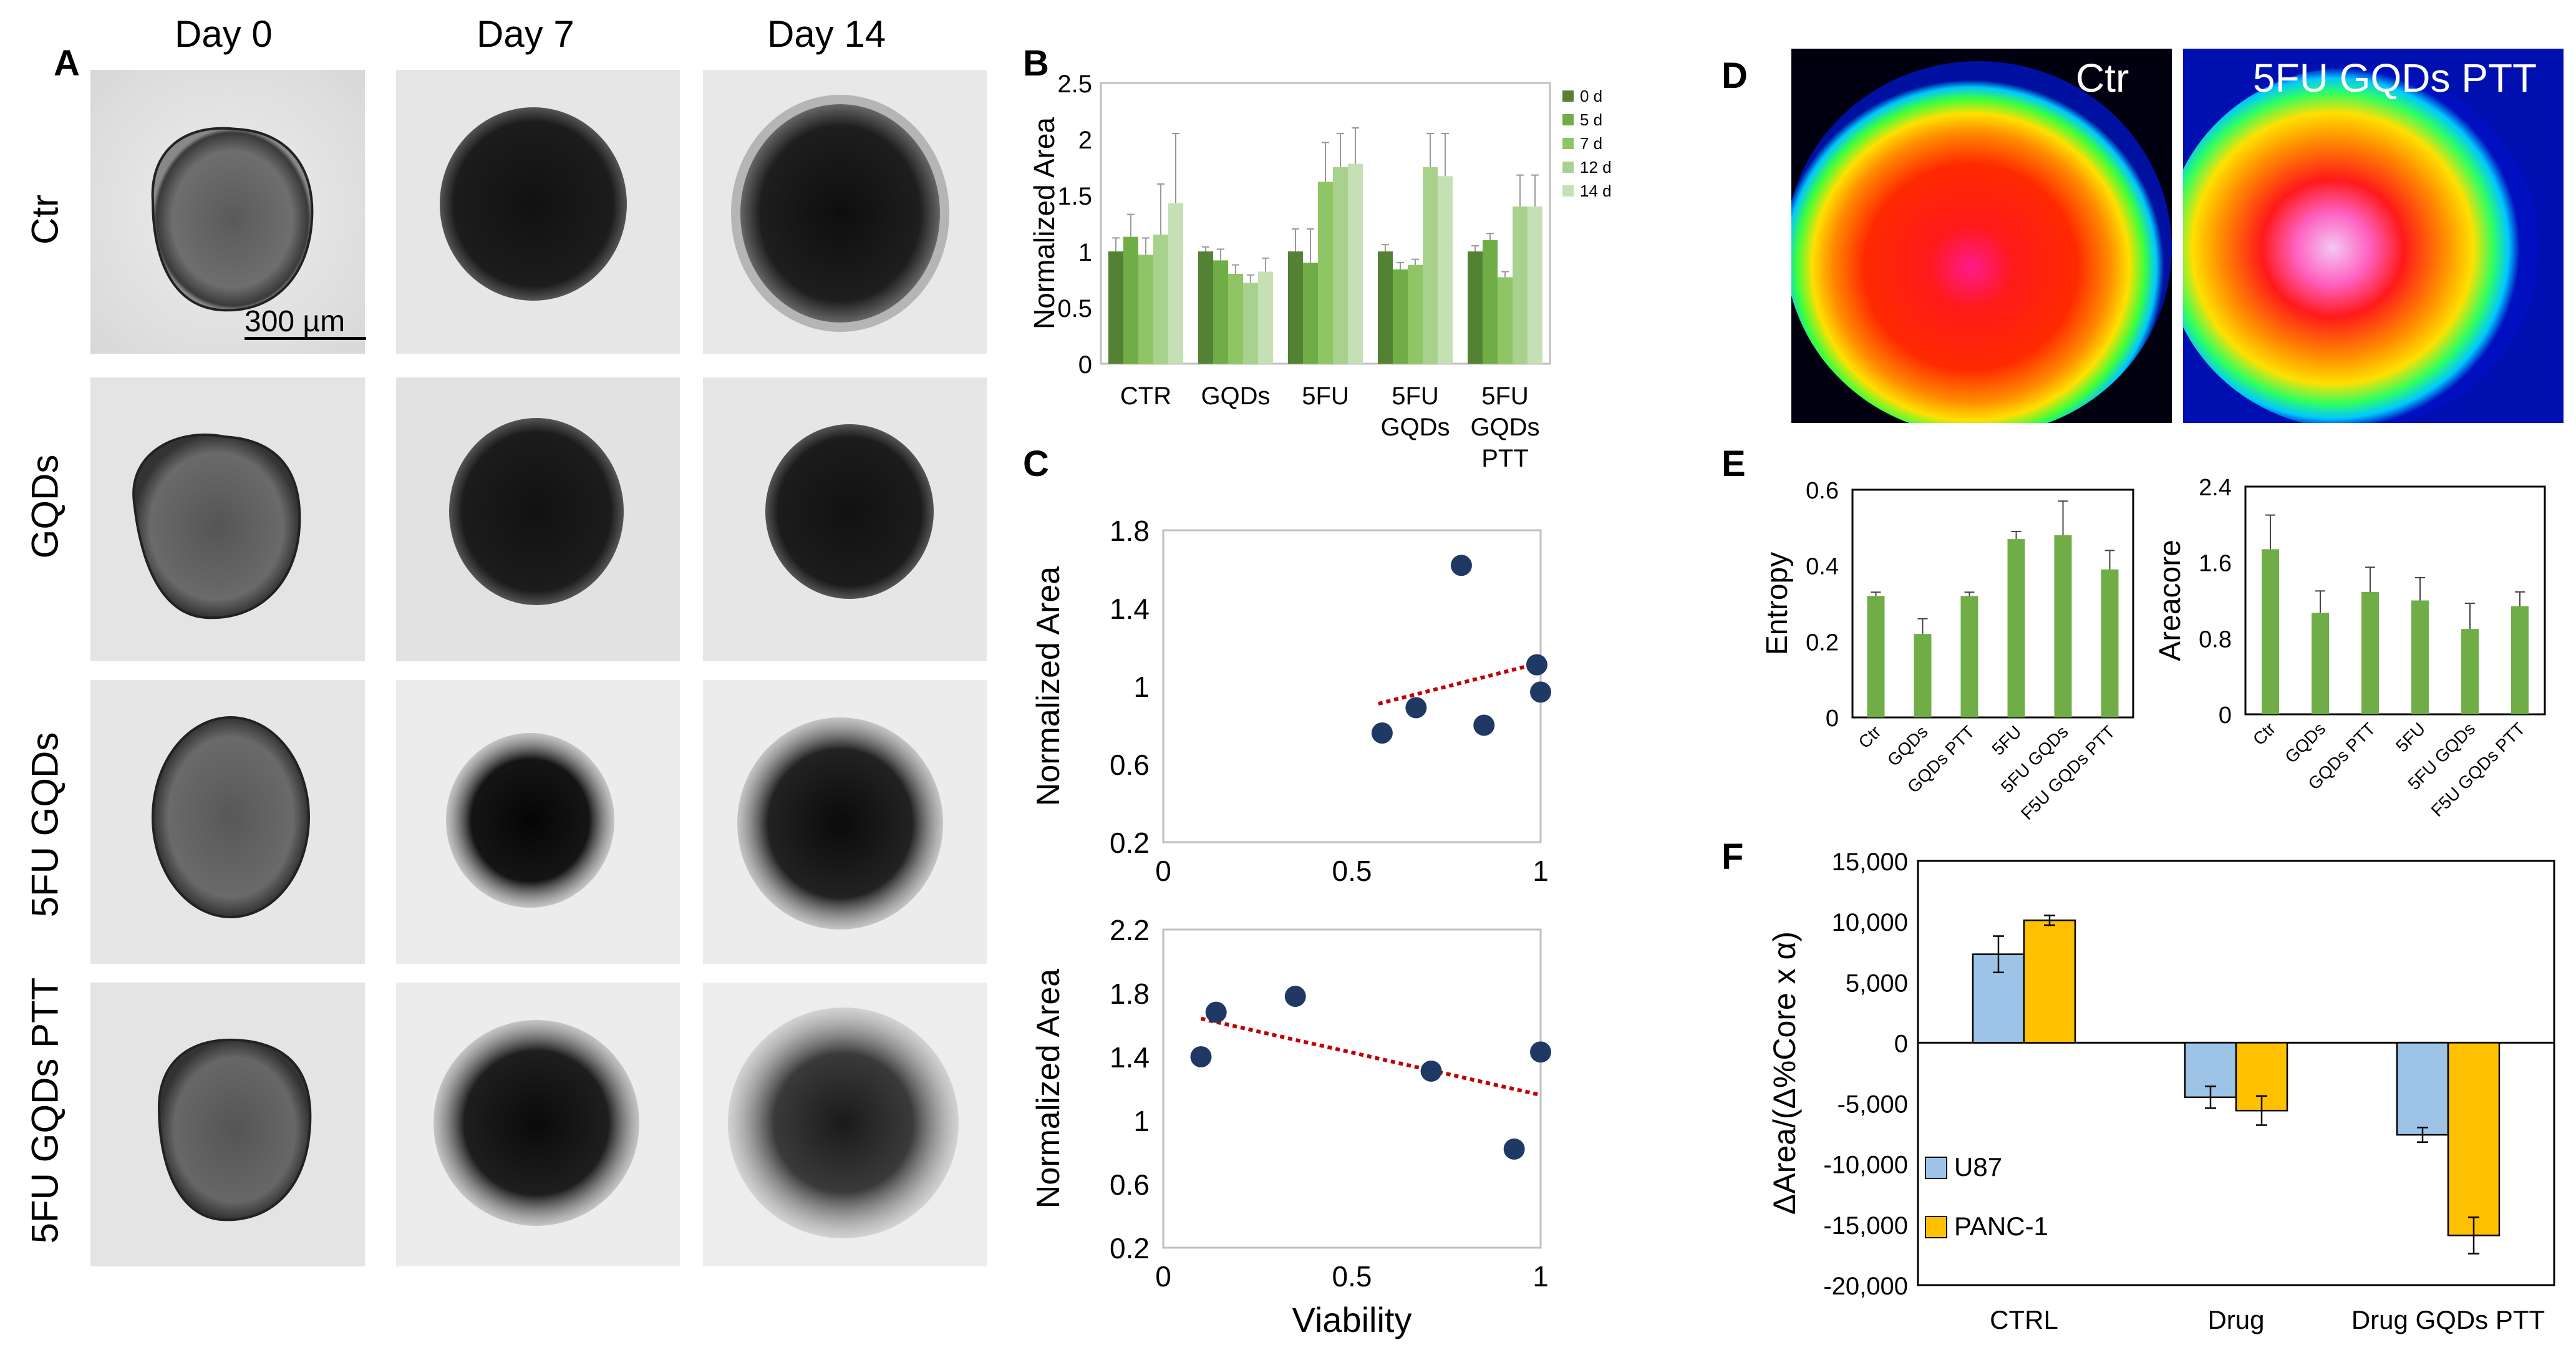 The height and width of the screenshot is (1350, 2576). What do you see at coordinates (1596, 191) in the screenshot?
I see `legend-label: 14 d` at bounding box center [1596, 191].